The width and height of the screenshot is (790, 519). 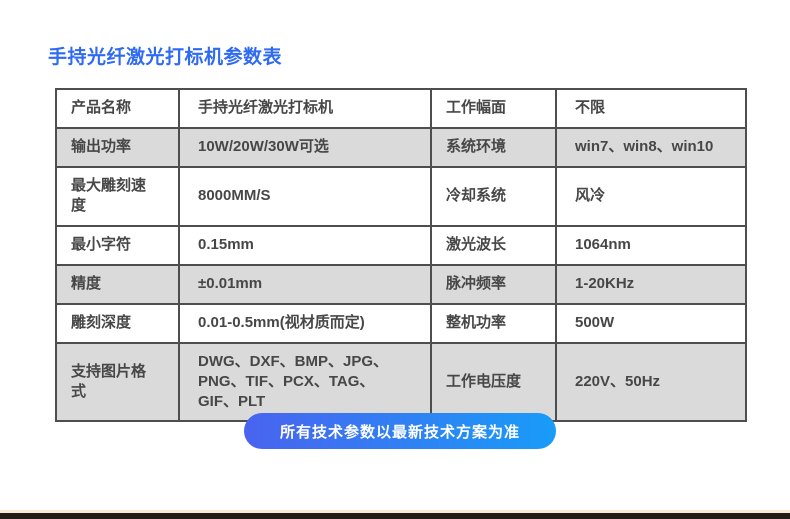 What do you see at coordinates (117, 323) in the screenshot?
I see `spec-label-cell: 雕刻深度` at bounding box center [117, 323].